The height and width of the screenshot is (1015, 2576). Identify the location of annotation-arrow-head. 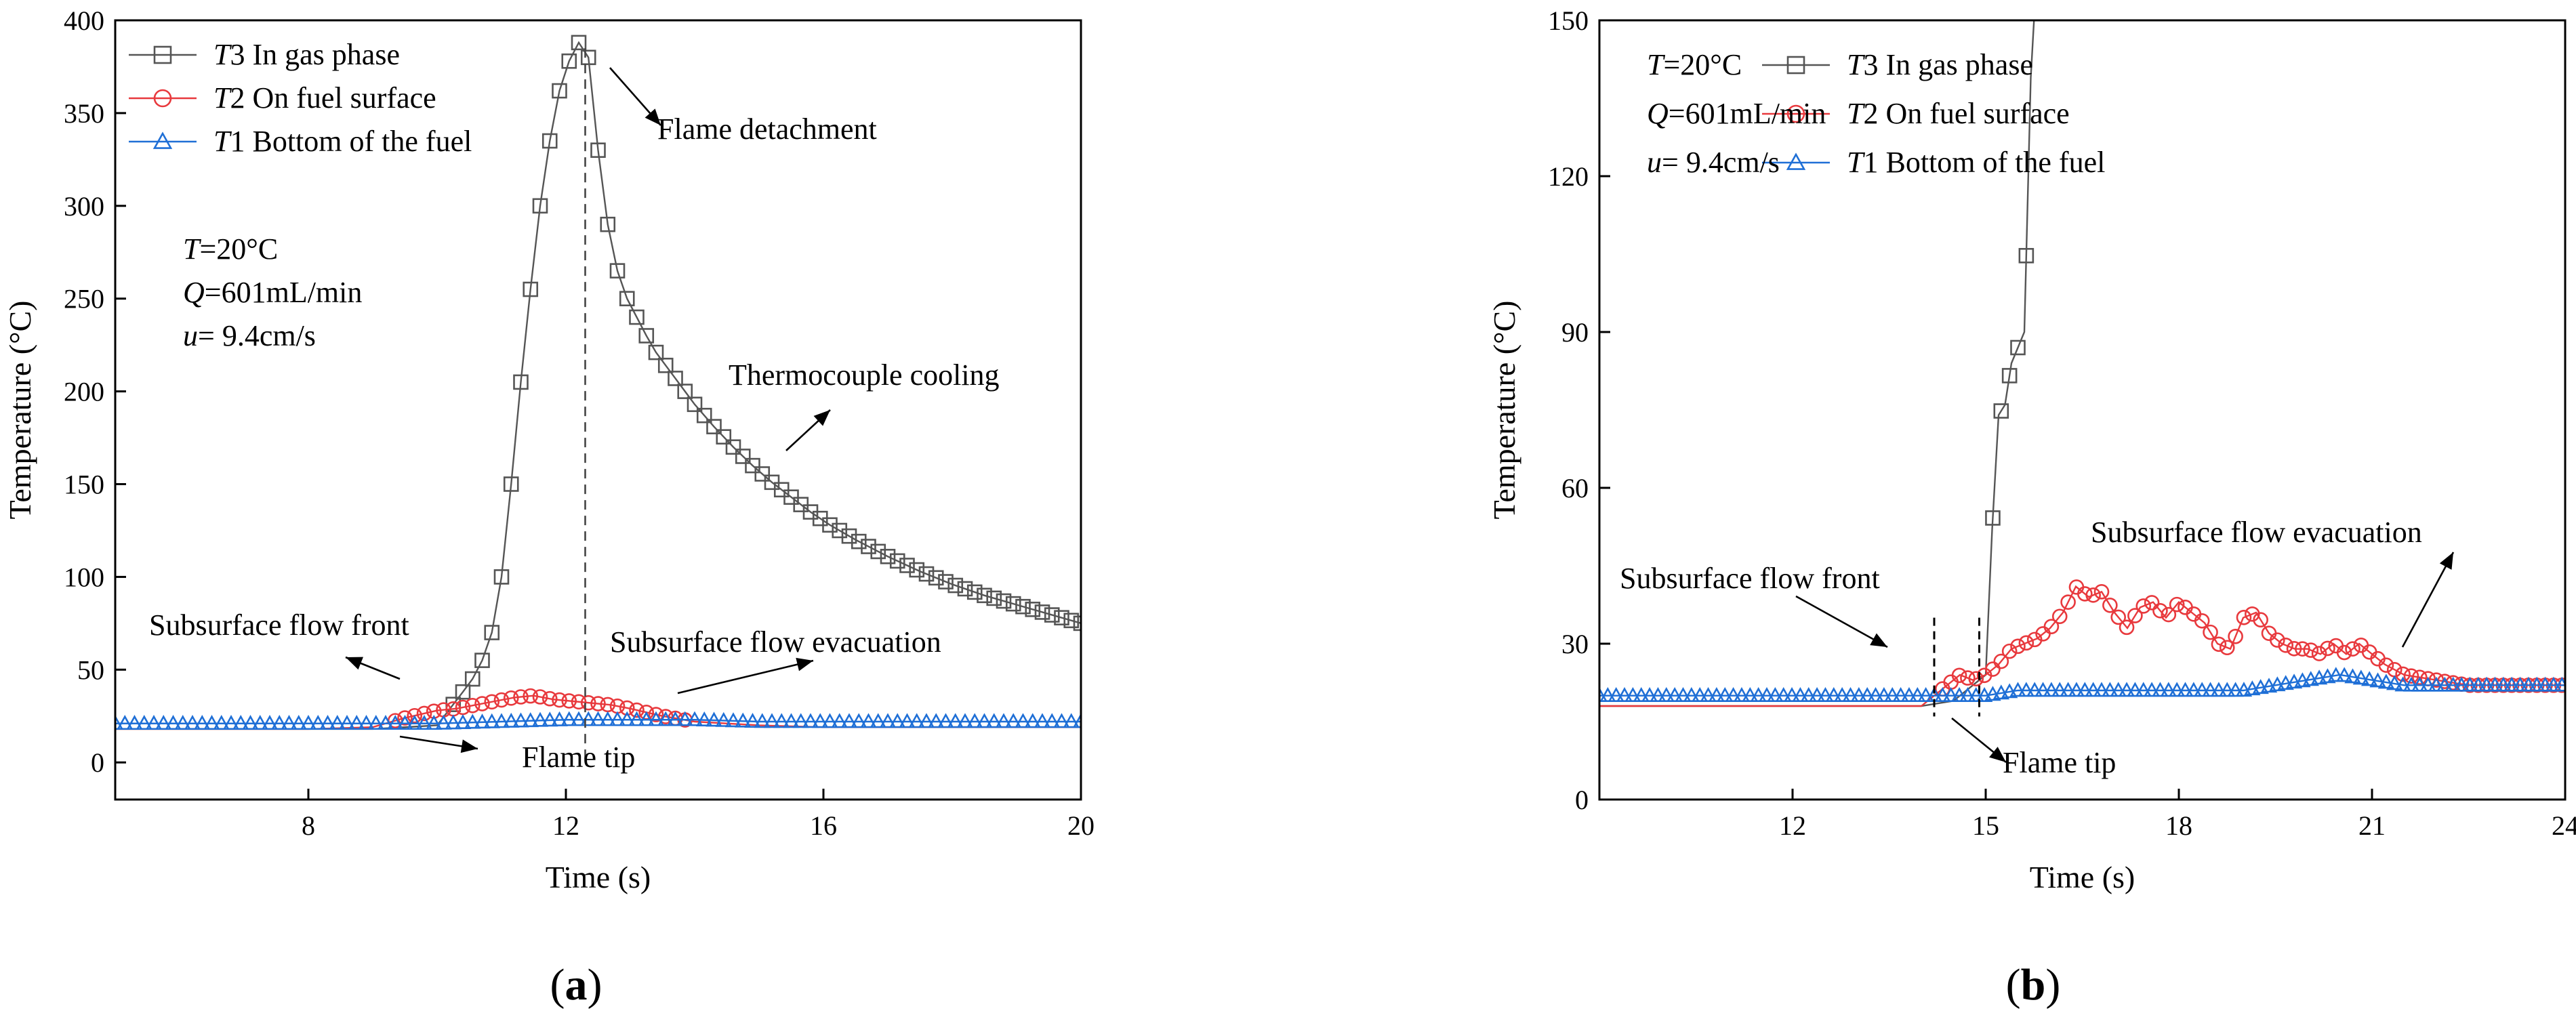
(469, 746).